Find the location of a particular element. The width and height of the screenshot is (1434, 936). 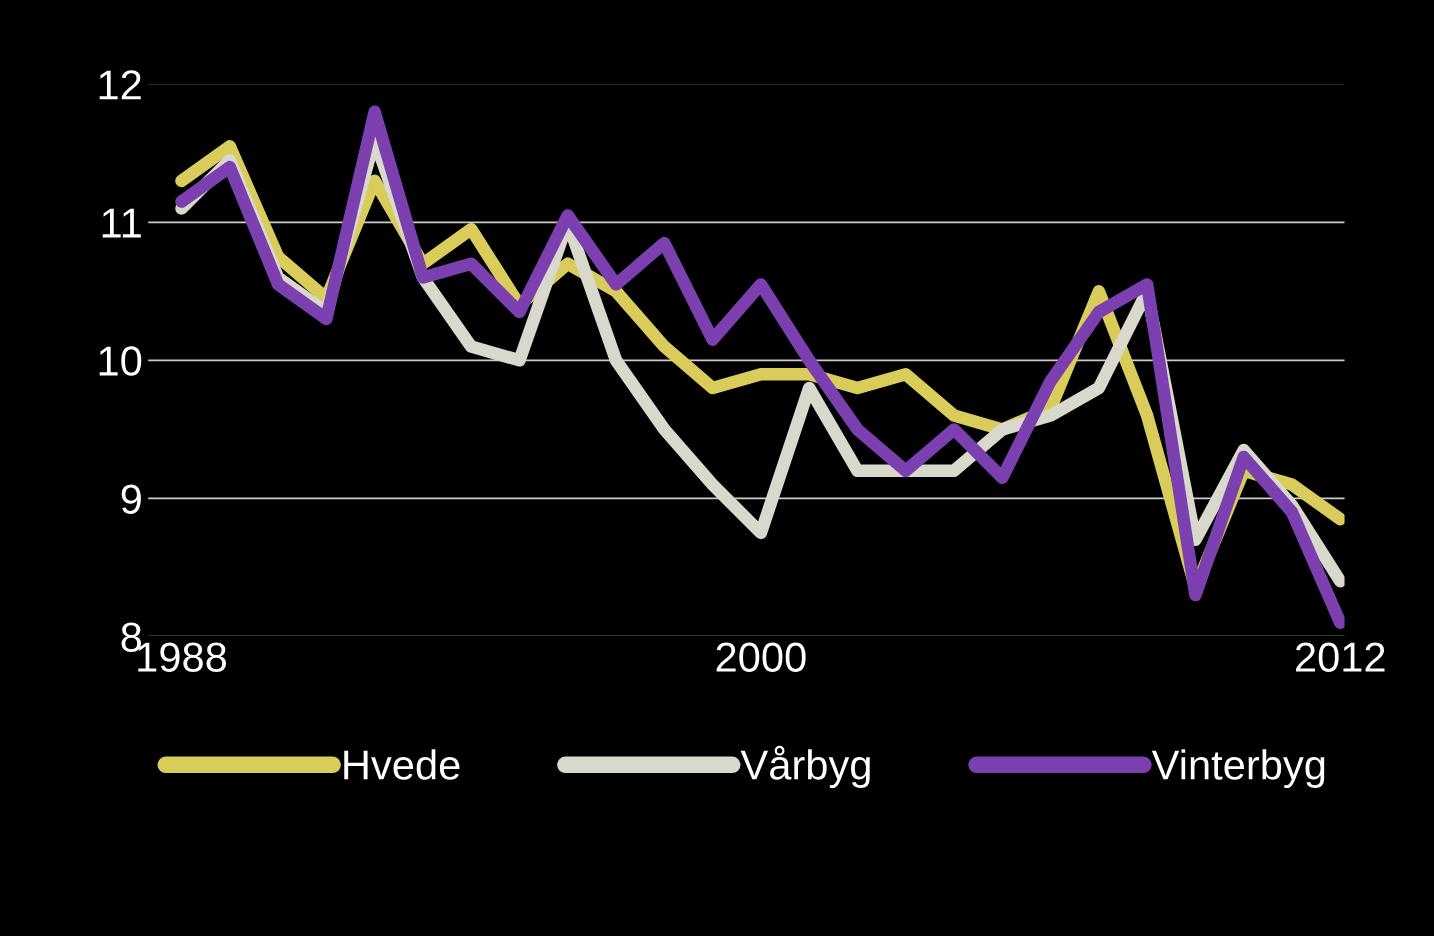

legend-label: Hvede is located at coordinates (402, 764).